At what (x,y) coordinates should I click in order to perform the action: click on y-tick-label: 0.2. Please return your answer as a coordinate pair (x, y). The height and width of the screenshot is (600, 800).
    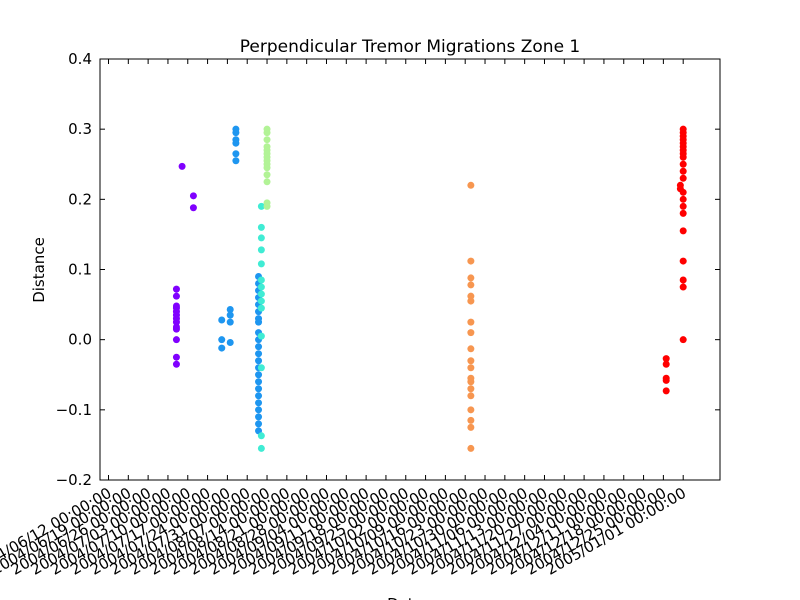
    Looking at the image, I should click on (80, 199).